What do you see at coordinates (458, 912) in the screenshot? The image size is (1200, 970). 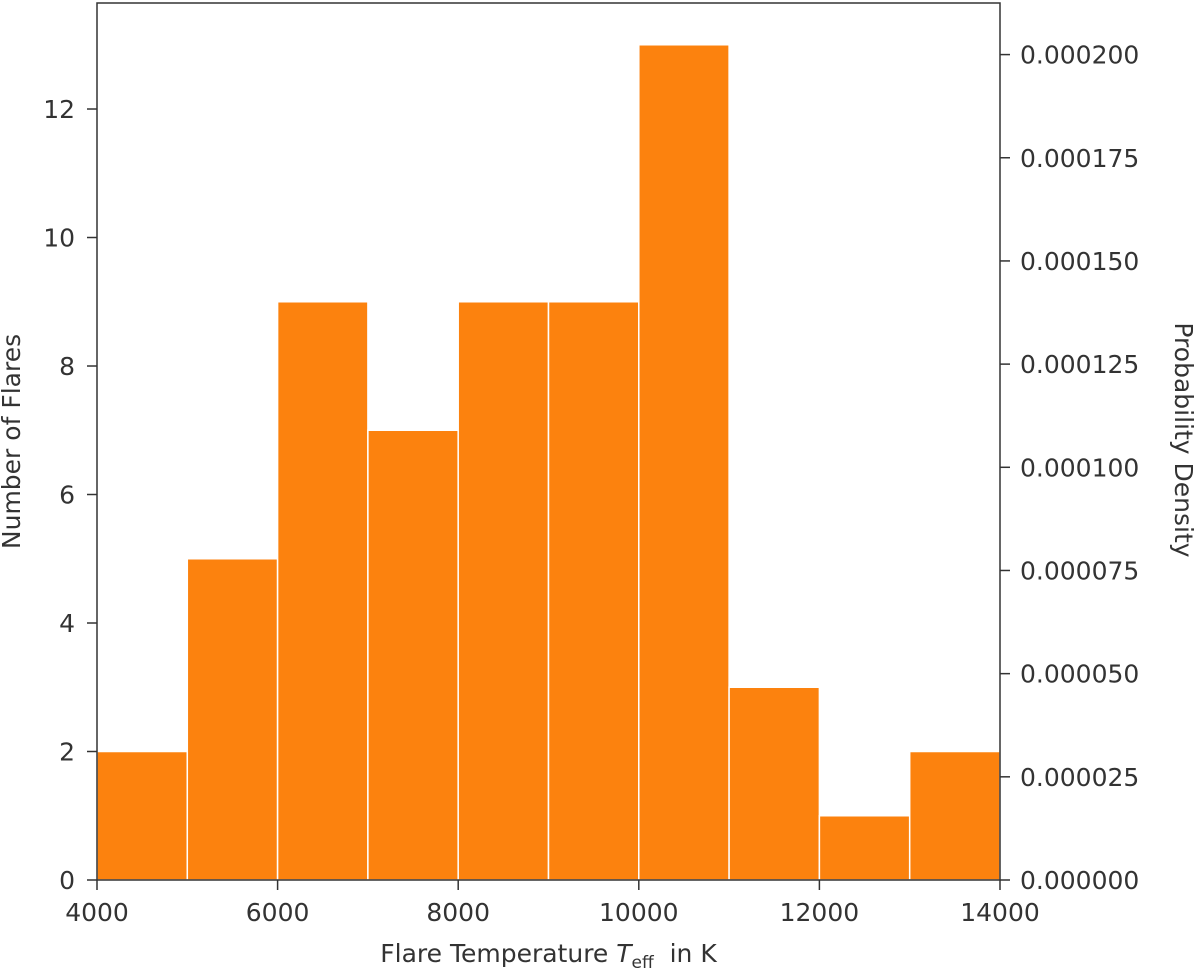 I see `x-tick-label: 8000` at bounding box center [458, 912].